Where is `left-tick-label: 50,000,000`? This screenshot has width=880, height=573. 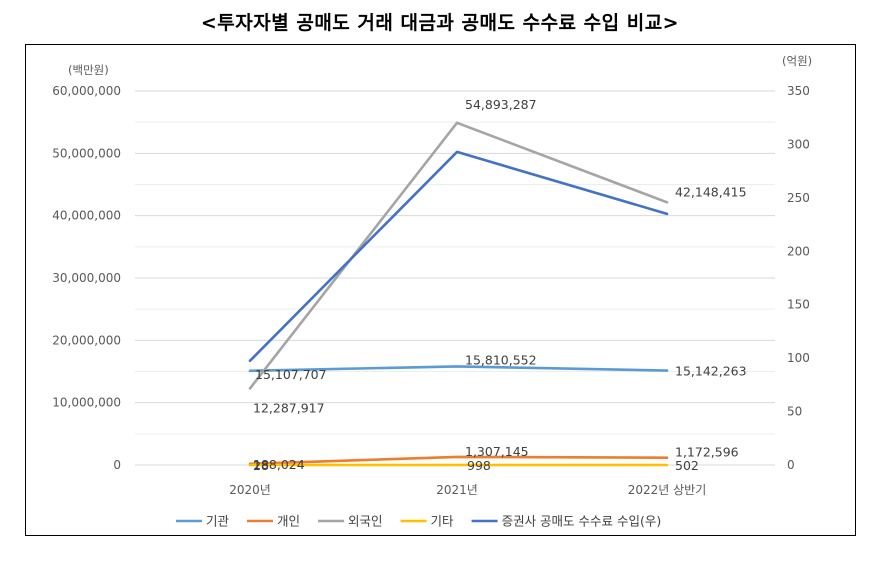 left-tick-label: 50,000,000 is located at coordinates (86, 153).